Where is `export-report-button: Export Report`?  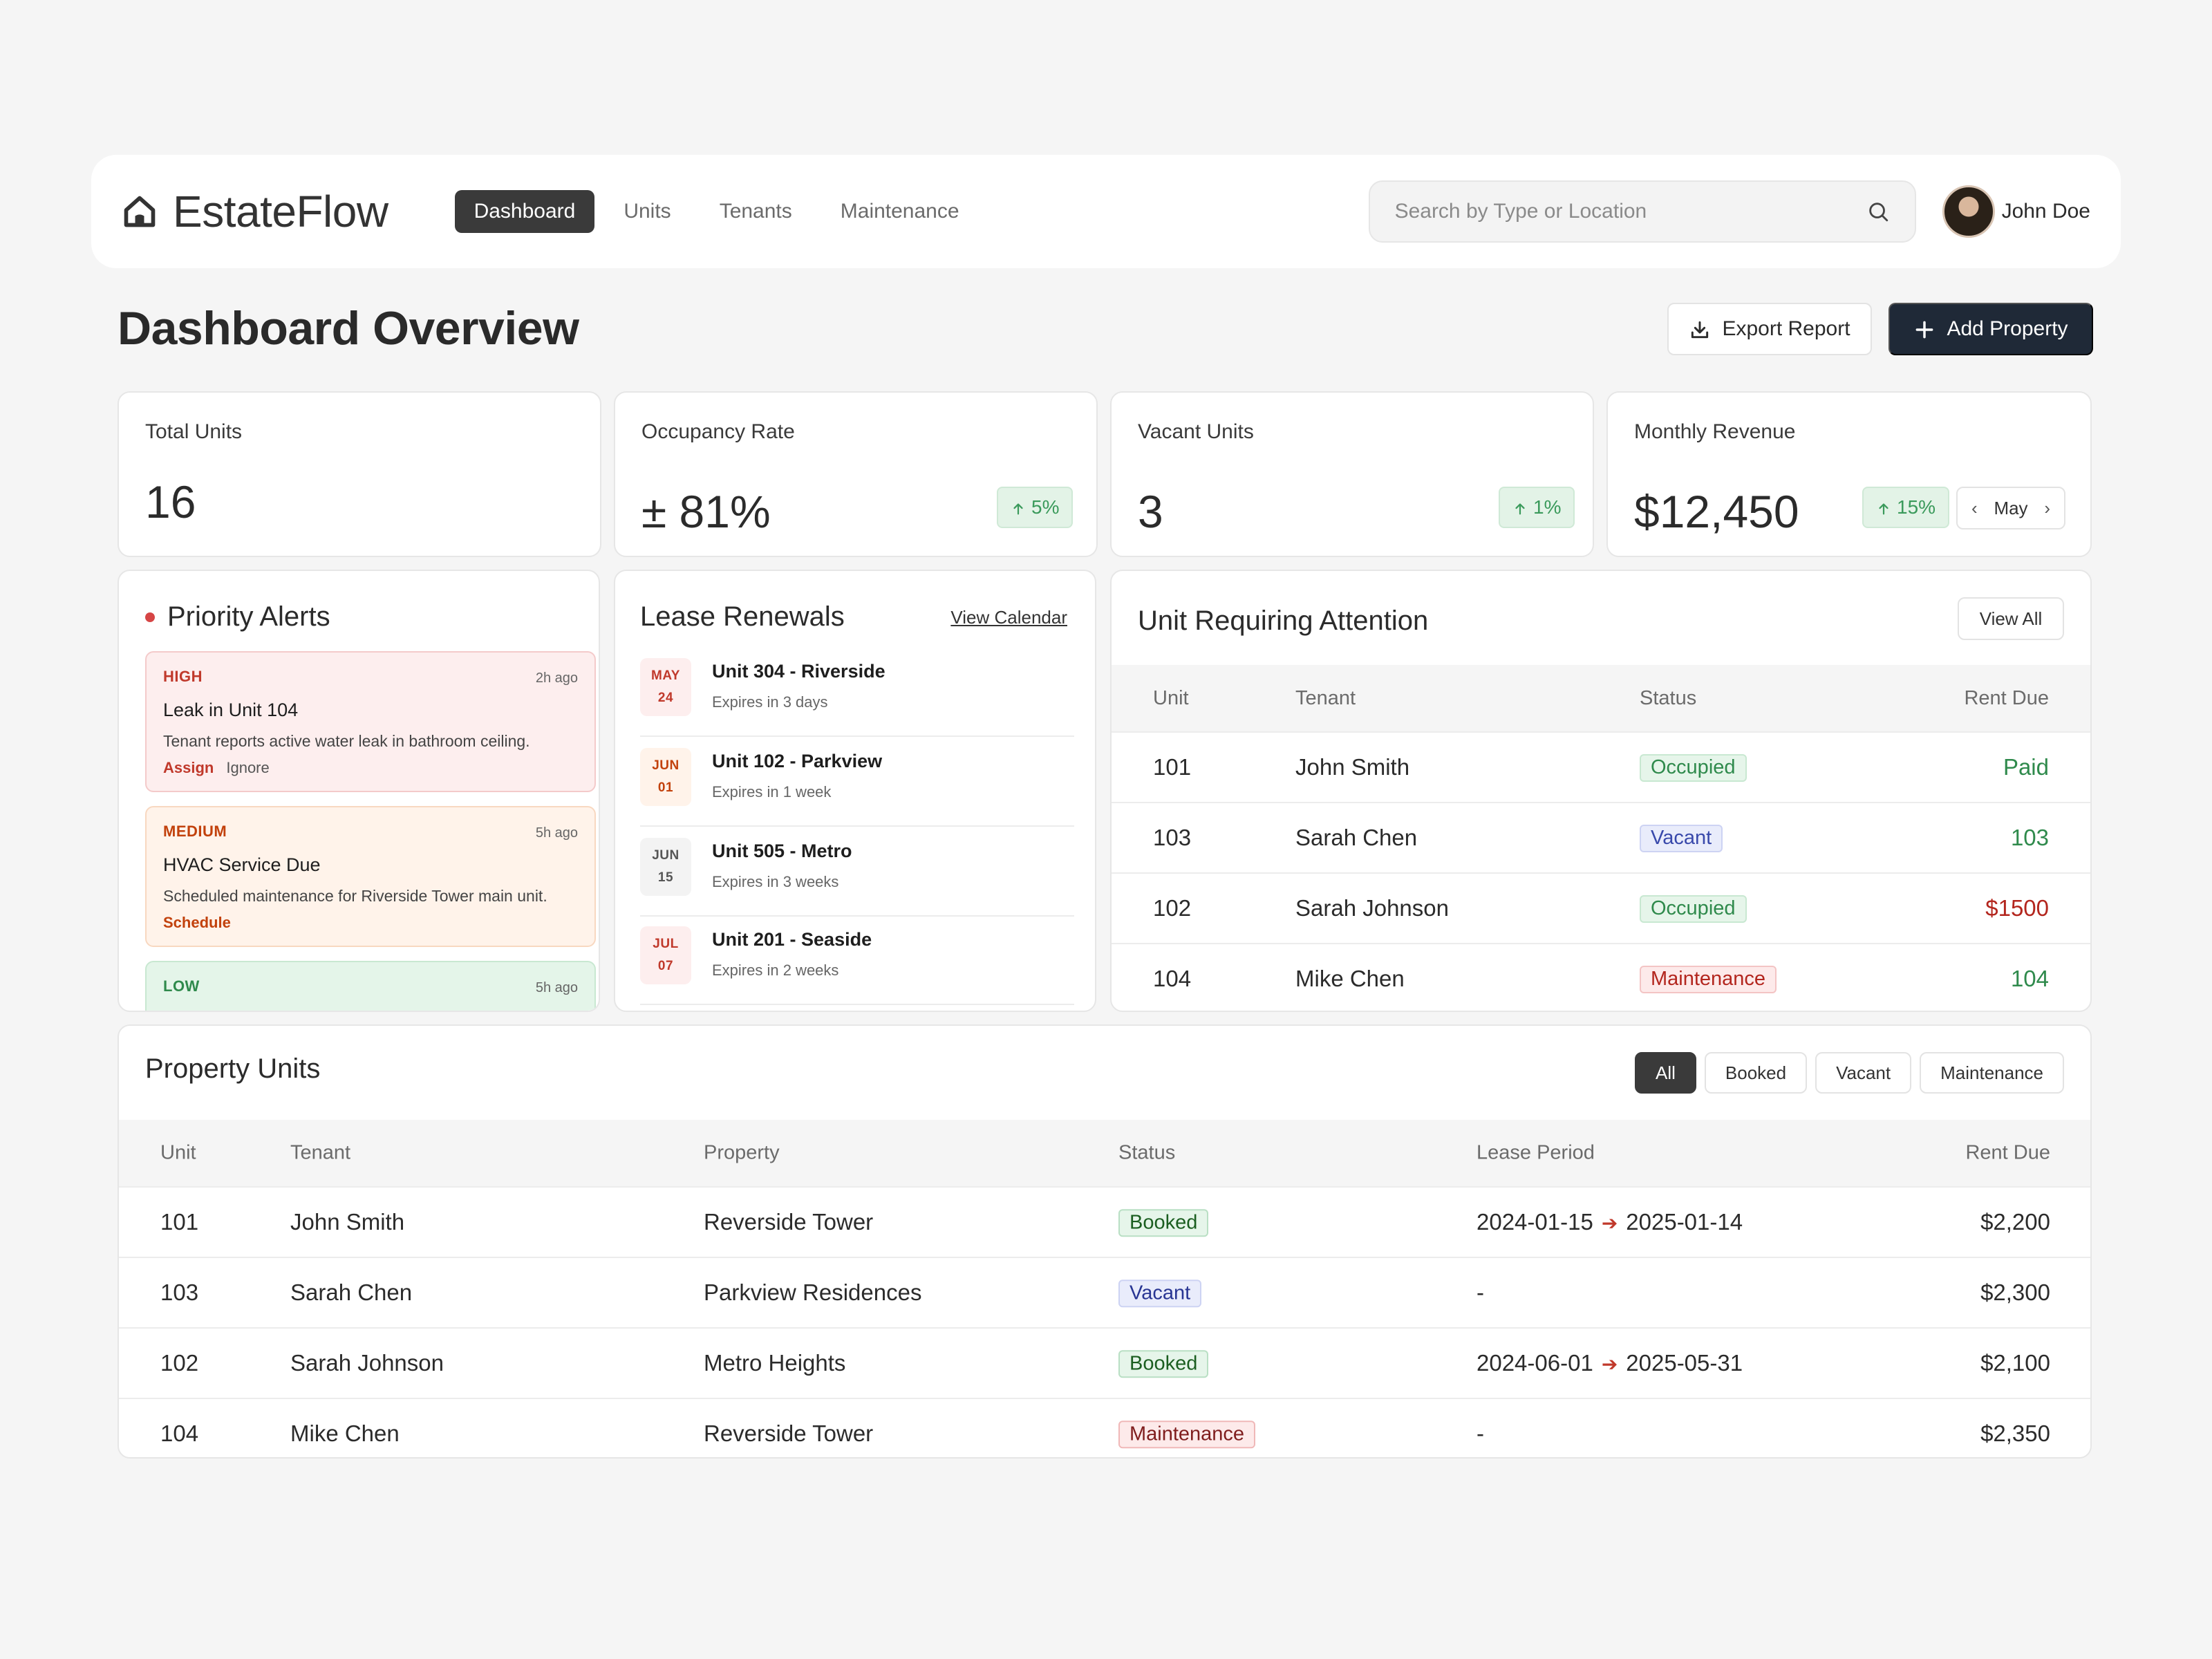 export-report-button: Export Report is located at coordinates (1769, 329).